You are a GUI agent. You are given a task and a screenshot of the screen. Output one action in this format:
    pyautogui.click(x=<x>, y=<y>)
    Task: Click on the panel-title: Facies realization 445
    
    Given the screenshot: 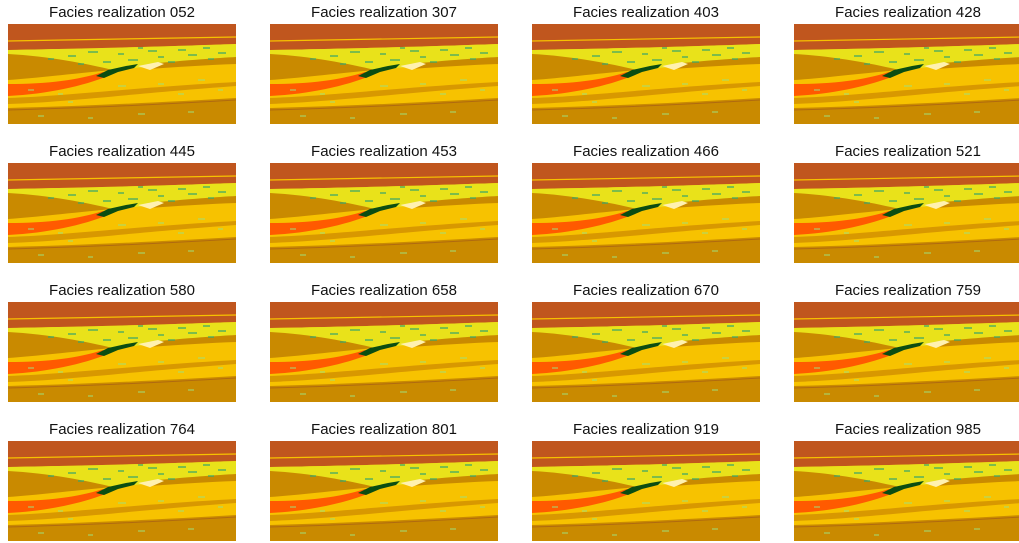 What is the action you would take?
    pyautogui.click(x=122, y=151)
    